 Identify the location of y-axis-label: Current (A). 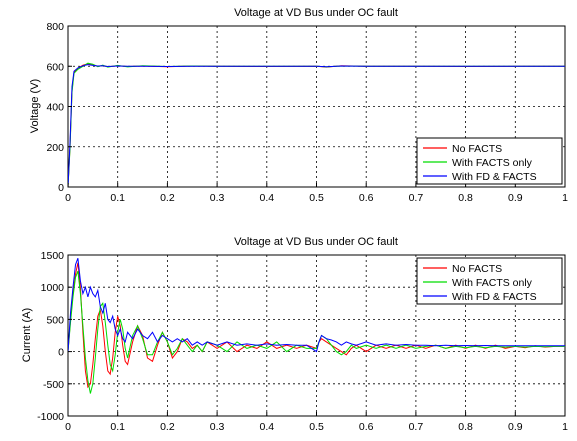
(27, 335).